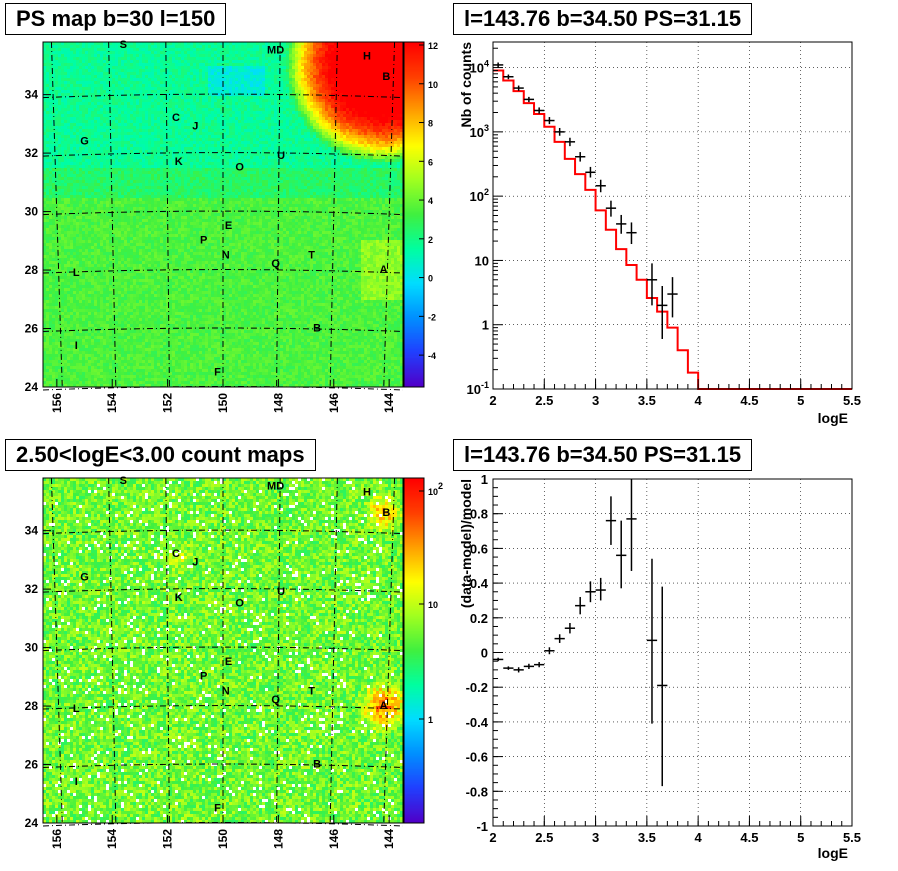 This screenshot has height=871, width=898. What do you see at coordinates (203, 677) in the screenshot?
I see `source-label-P: P` at bounding box center [203, 677].